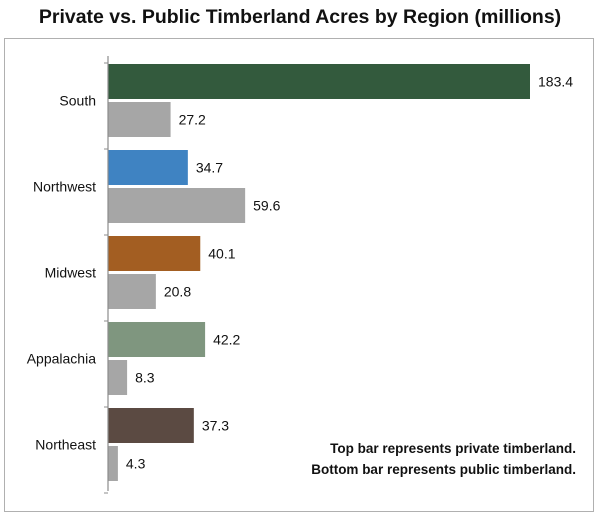 Image resolution: width=600 pixels, height=519 pixels. I want to click on category-label-appalachia: Appalachia, so click(61, 359).